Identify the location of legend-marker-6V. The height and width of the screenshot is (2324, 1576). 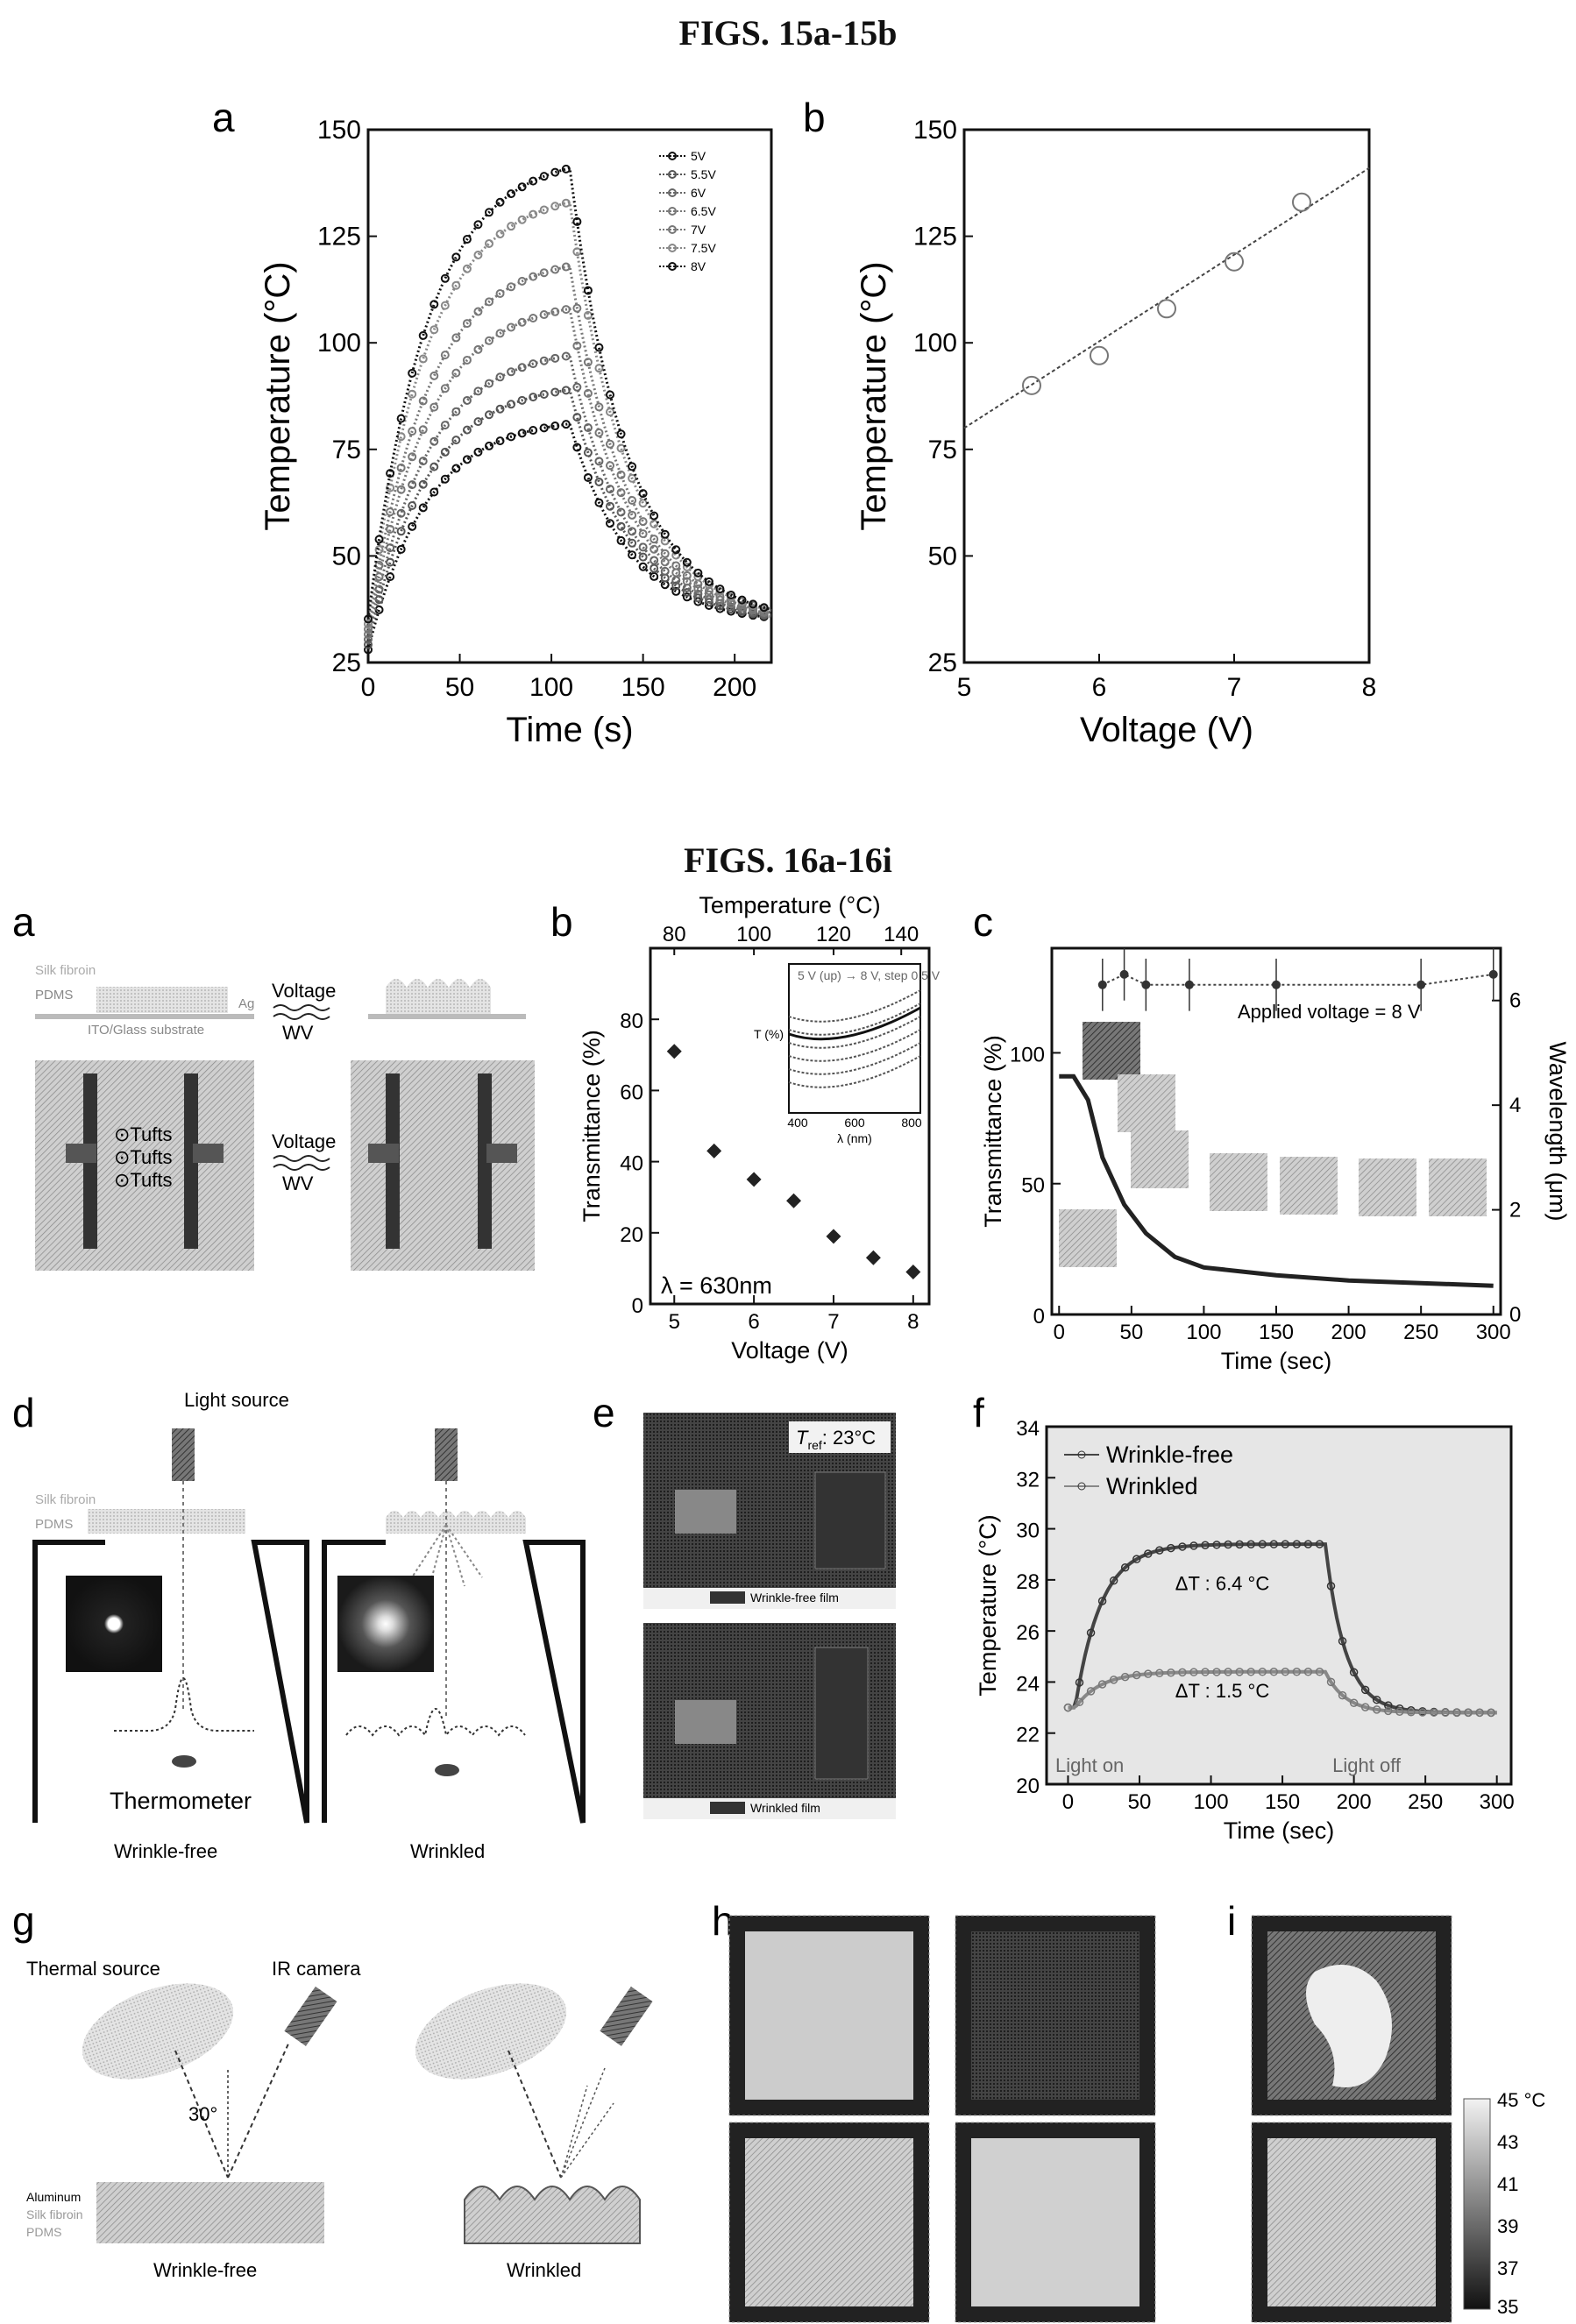
(672, 193).